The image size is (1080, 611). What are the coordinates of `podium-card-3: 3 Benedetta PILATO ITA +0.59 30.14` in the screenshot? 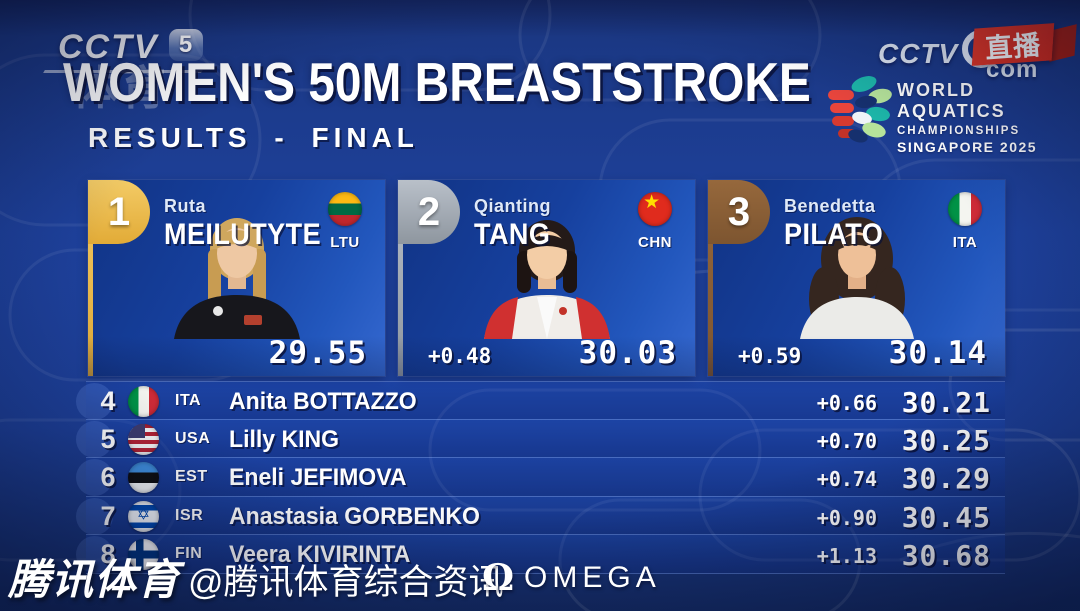 It's located at (856, 278).